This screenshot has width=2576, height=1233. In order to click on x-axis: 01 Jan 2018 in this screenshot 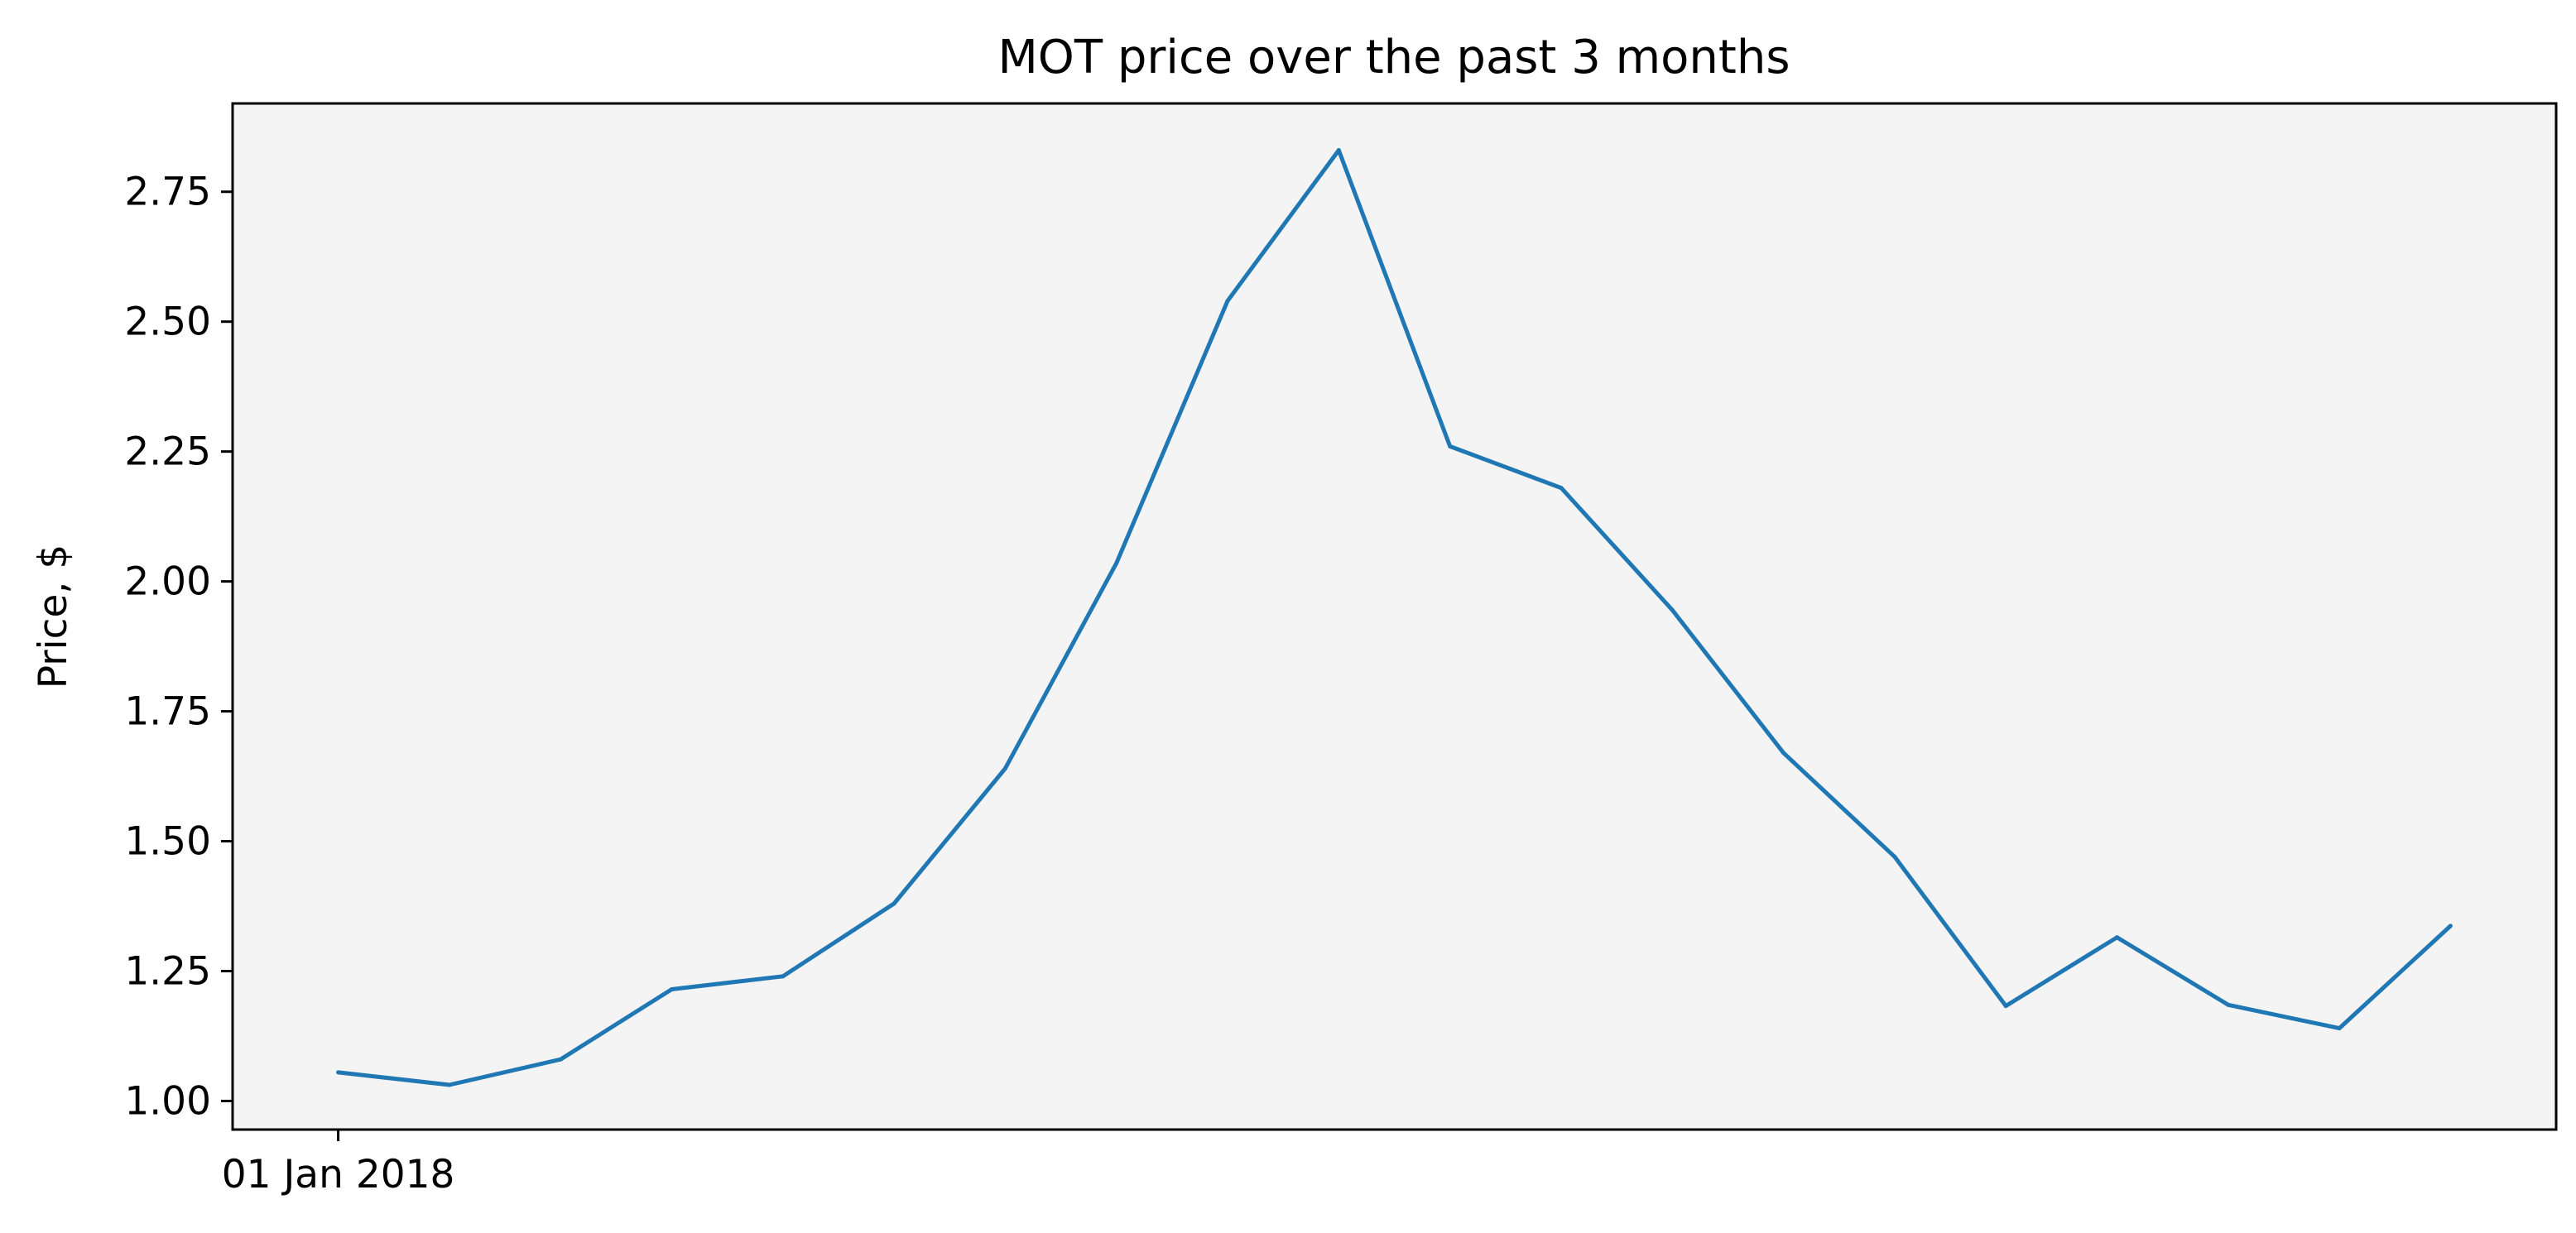, I will do `click(338, 1163)`.